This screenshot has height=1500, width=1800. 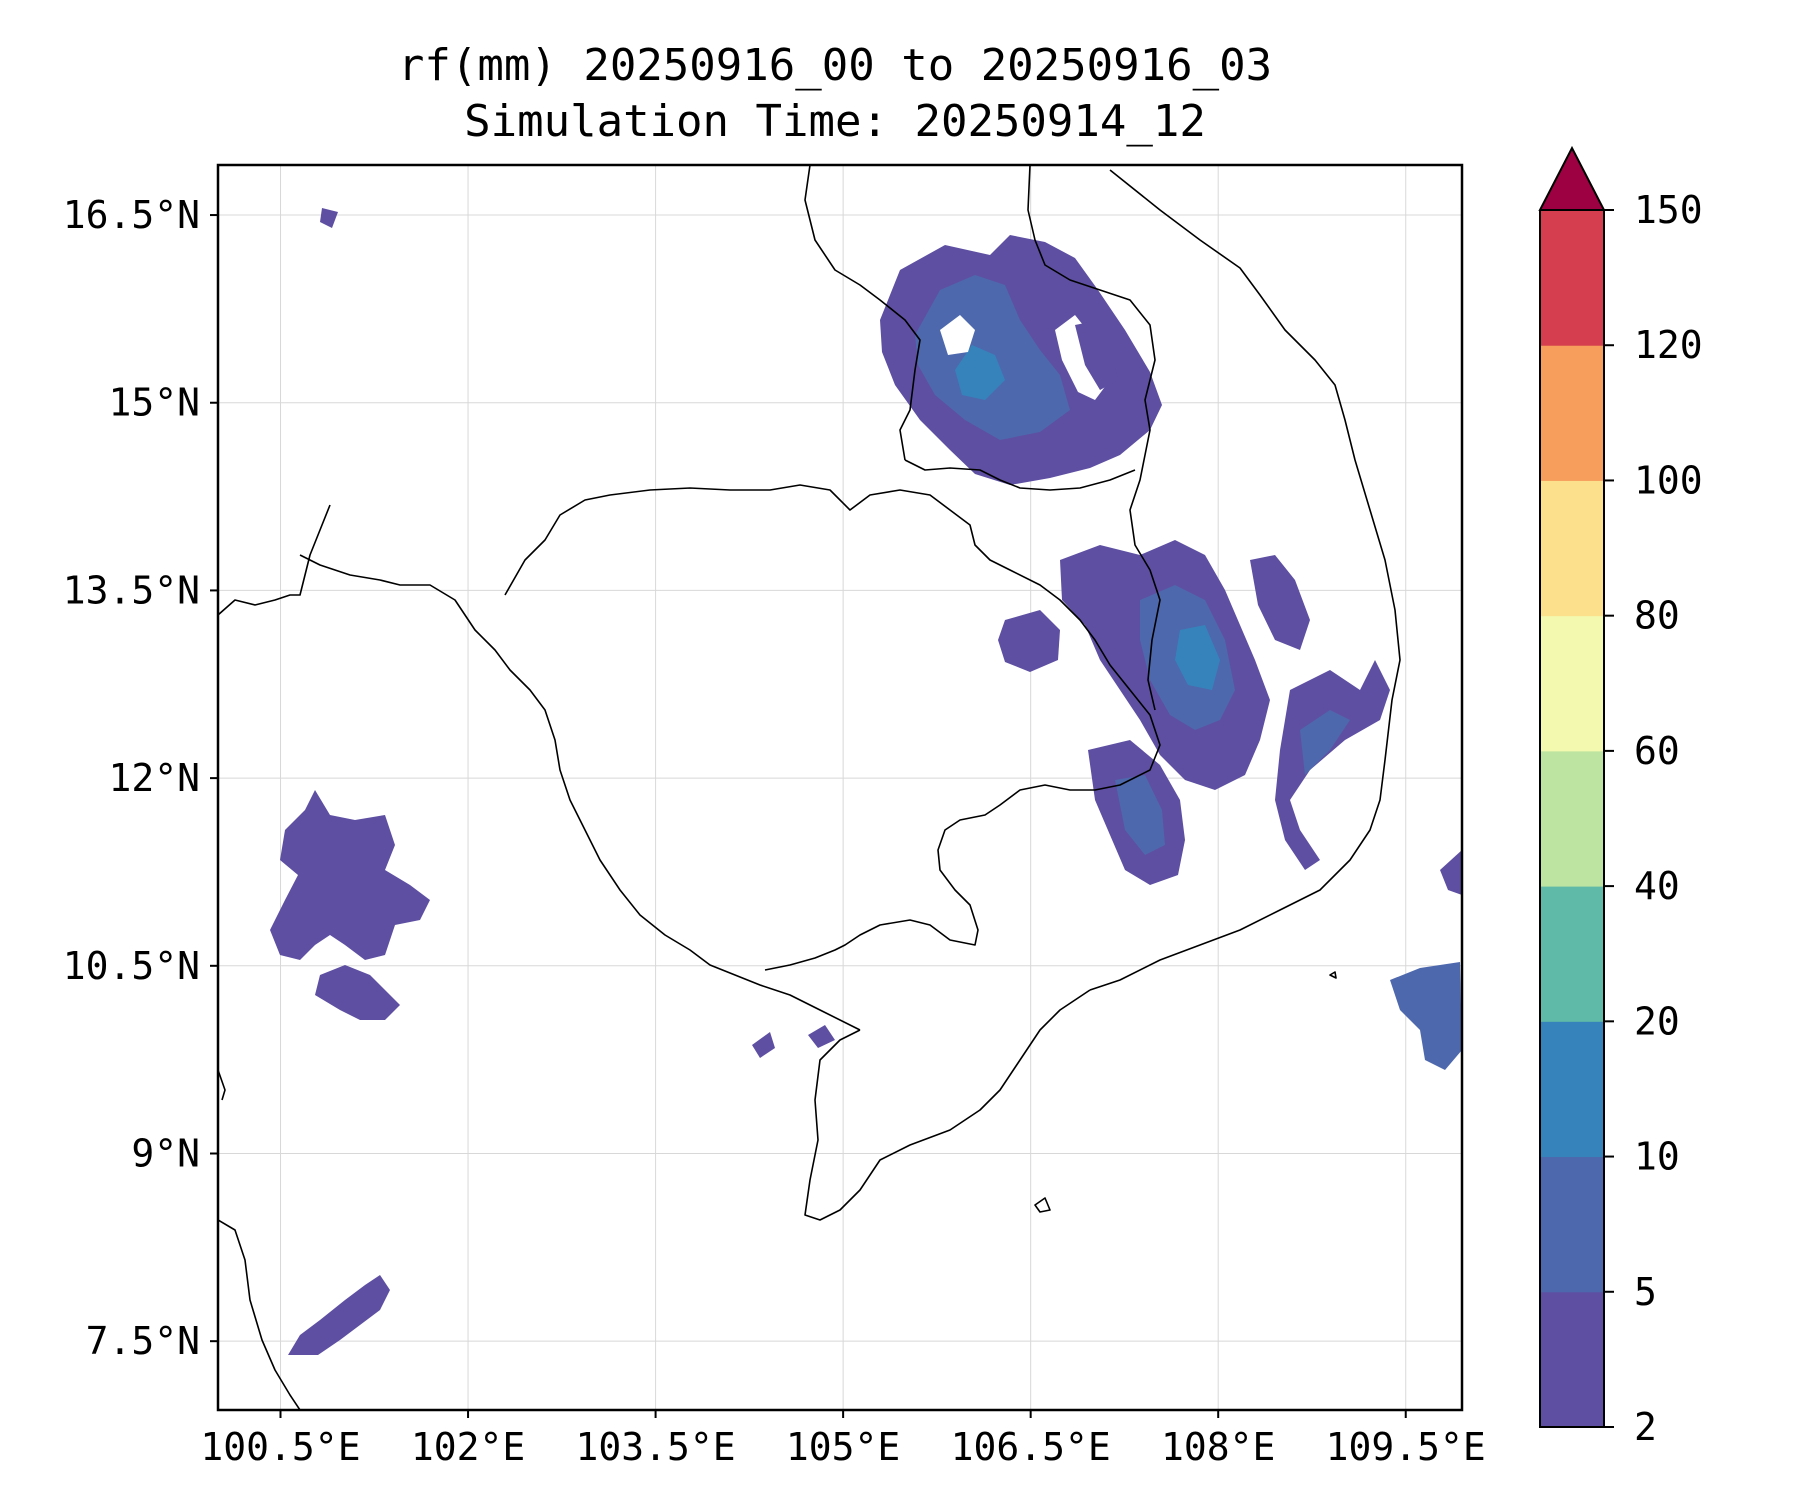 I want to click on lon-tick-label: 100.5°E, so click(x=280, y=1447).